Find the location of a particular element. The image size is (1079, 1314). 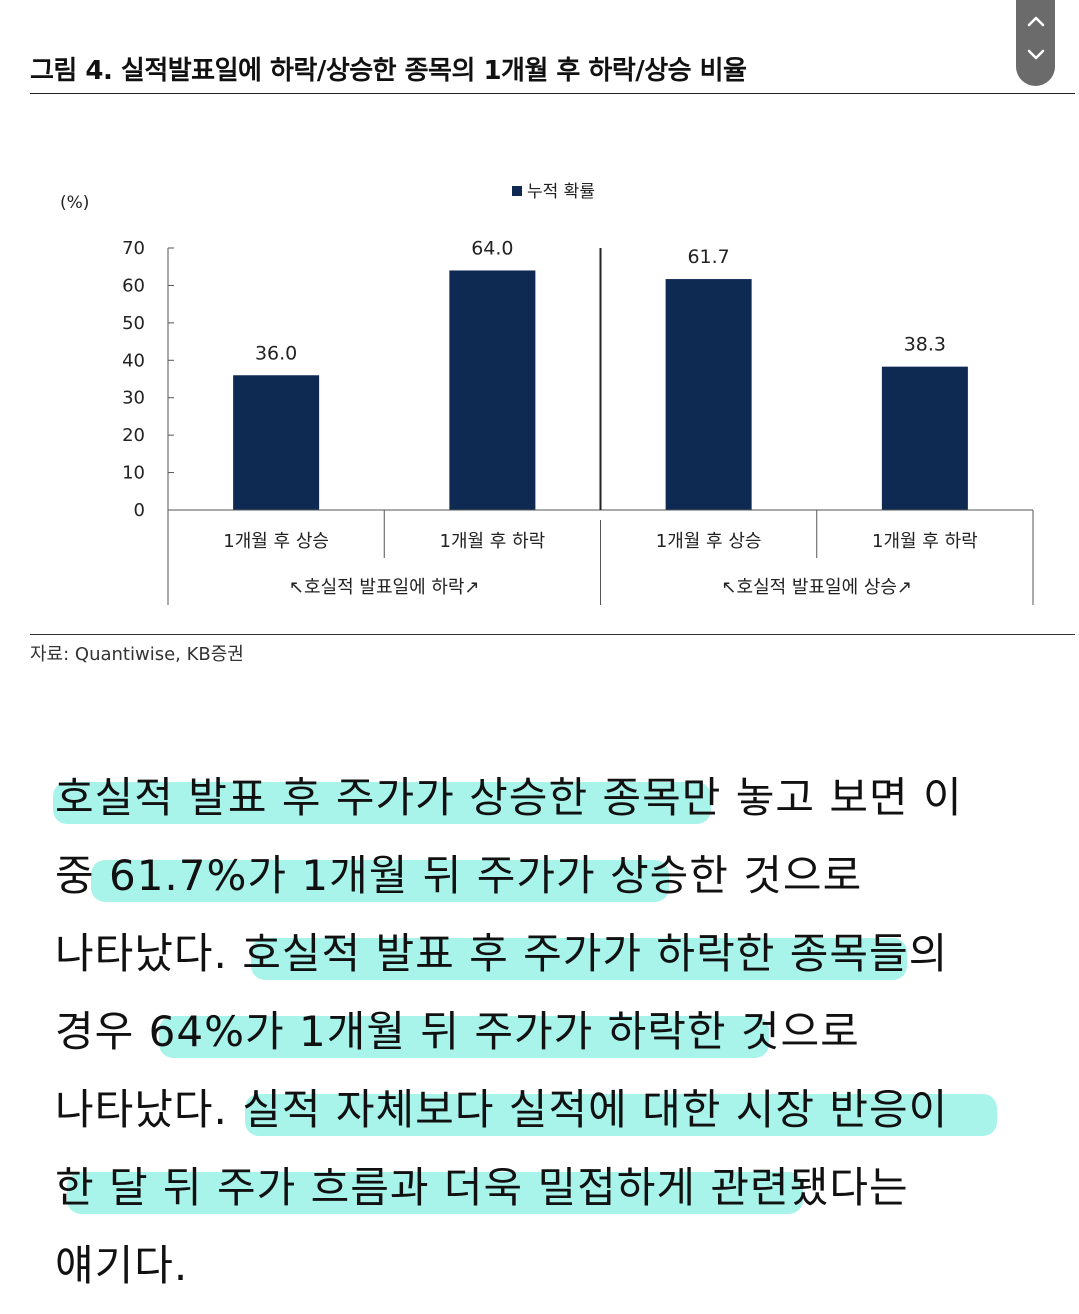

article-line: 한 달 뒤 주가 흐름과 더욱 밀접하게 관련됐다는 is located at coordinates (482, 1188).